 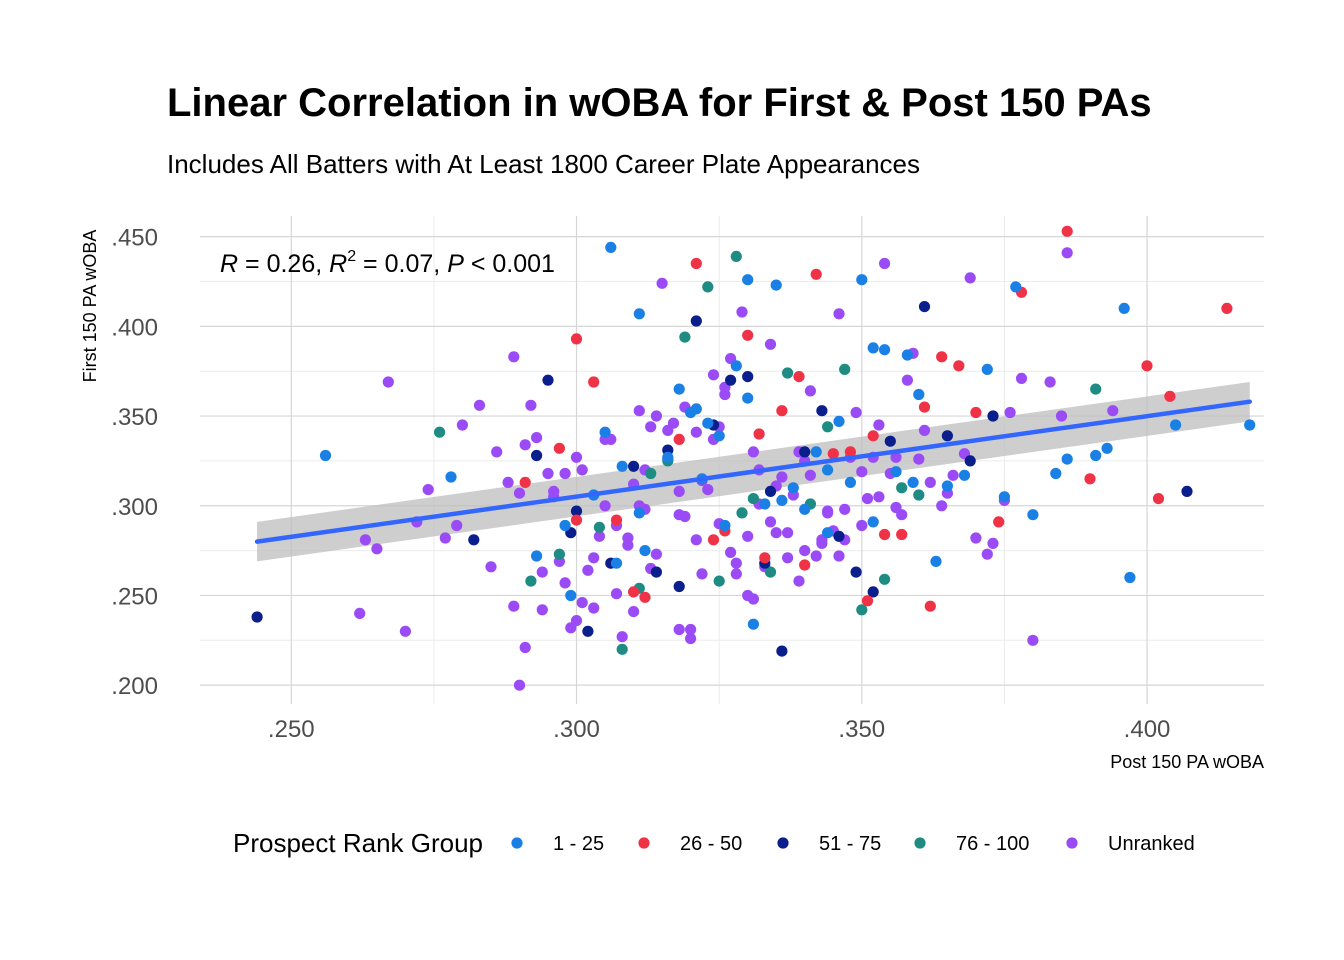 I want to click on legend-label-51-75: 51 - 75, so click(x=850, y=844).